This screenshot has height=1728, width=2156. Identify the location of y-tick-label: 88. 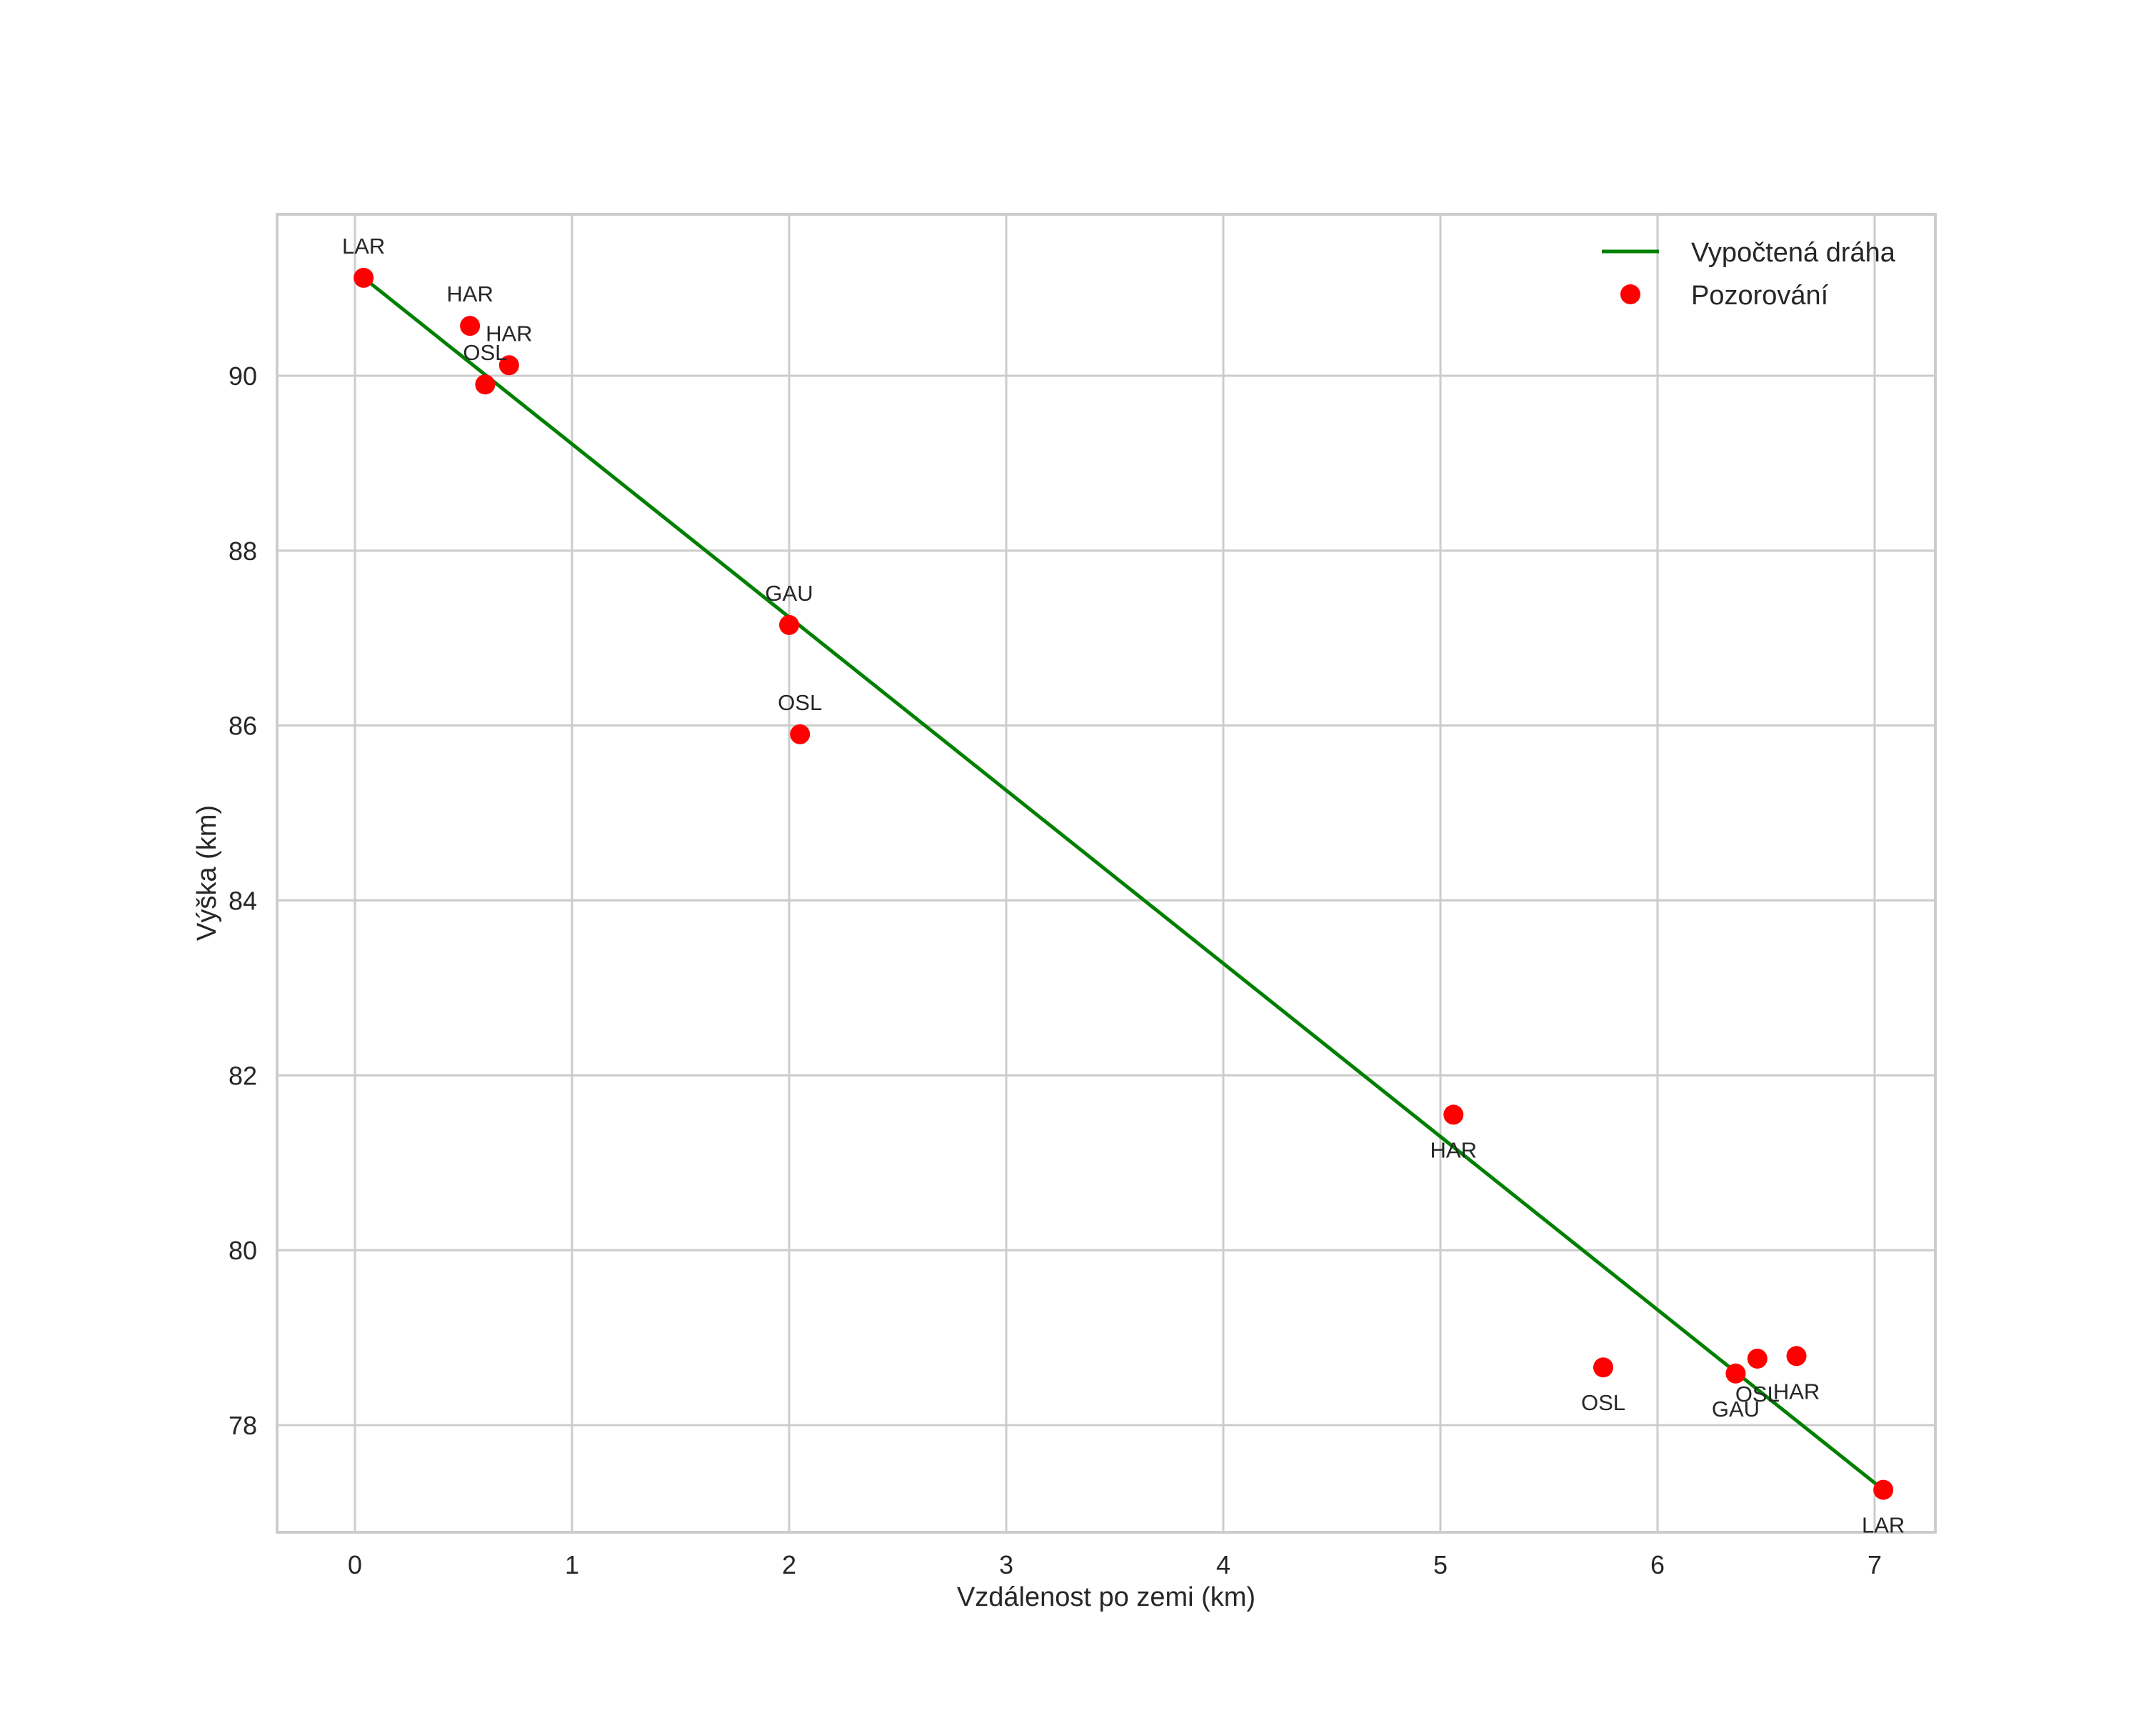
(243, 551).